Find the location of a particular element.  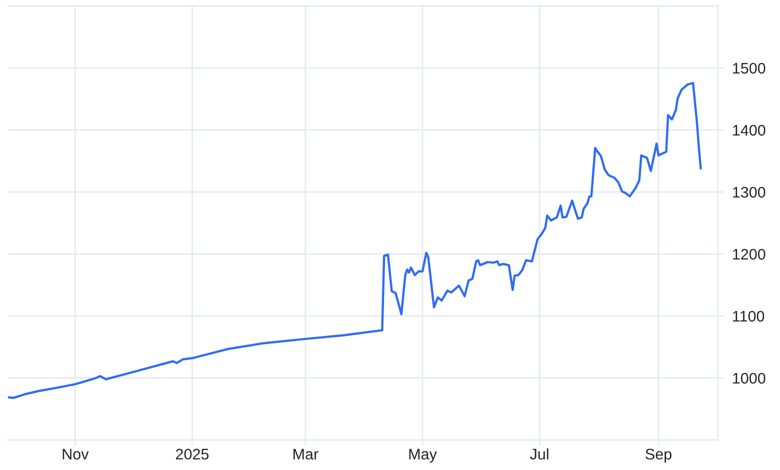

y-tick-label: 1000 is located at coordinates (749, 378).